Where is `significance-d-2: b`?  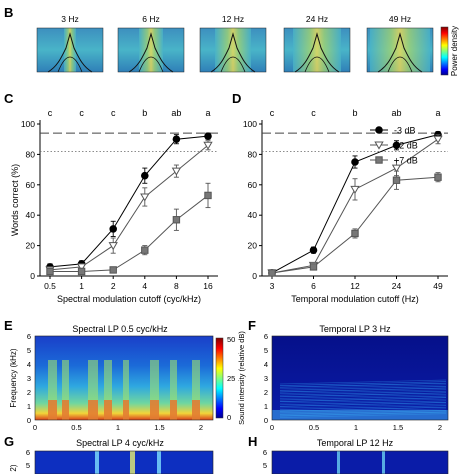 significance-d-2: b is located at coordinates (354, 113).